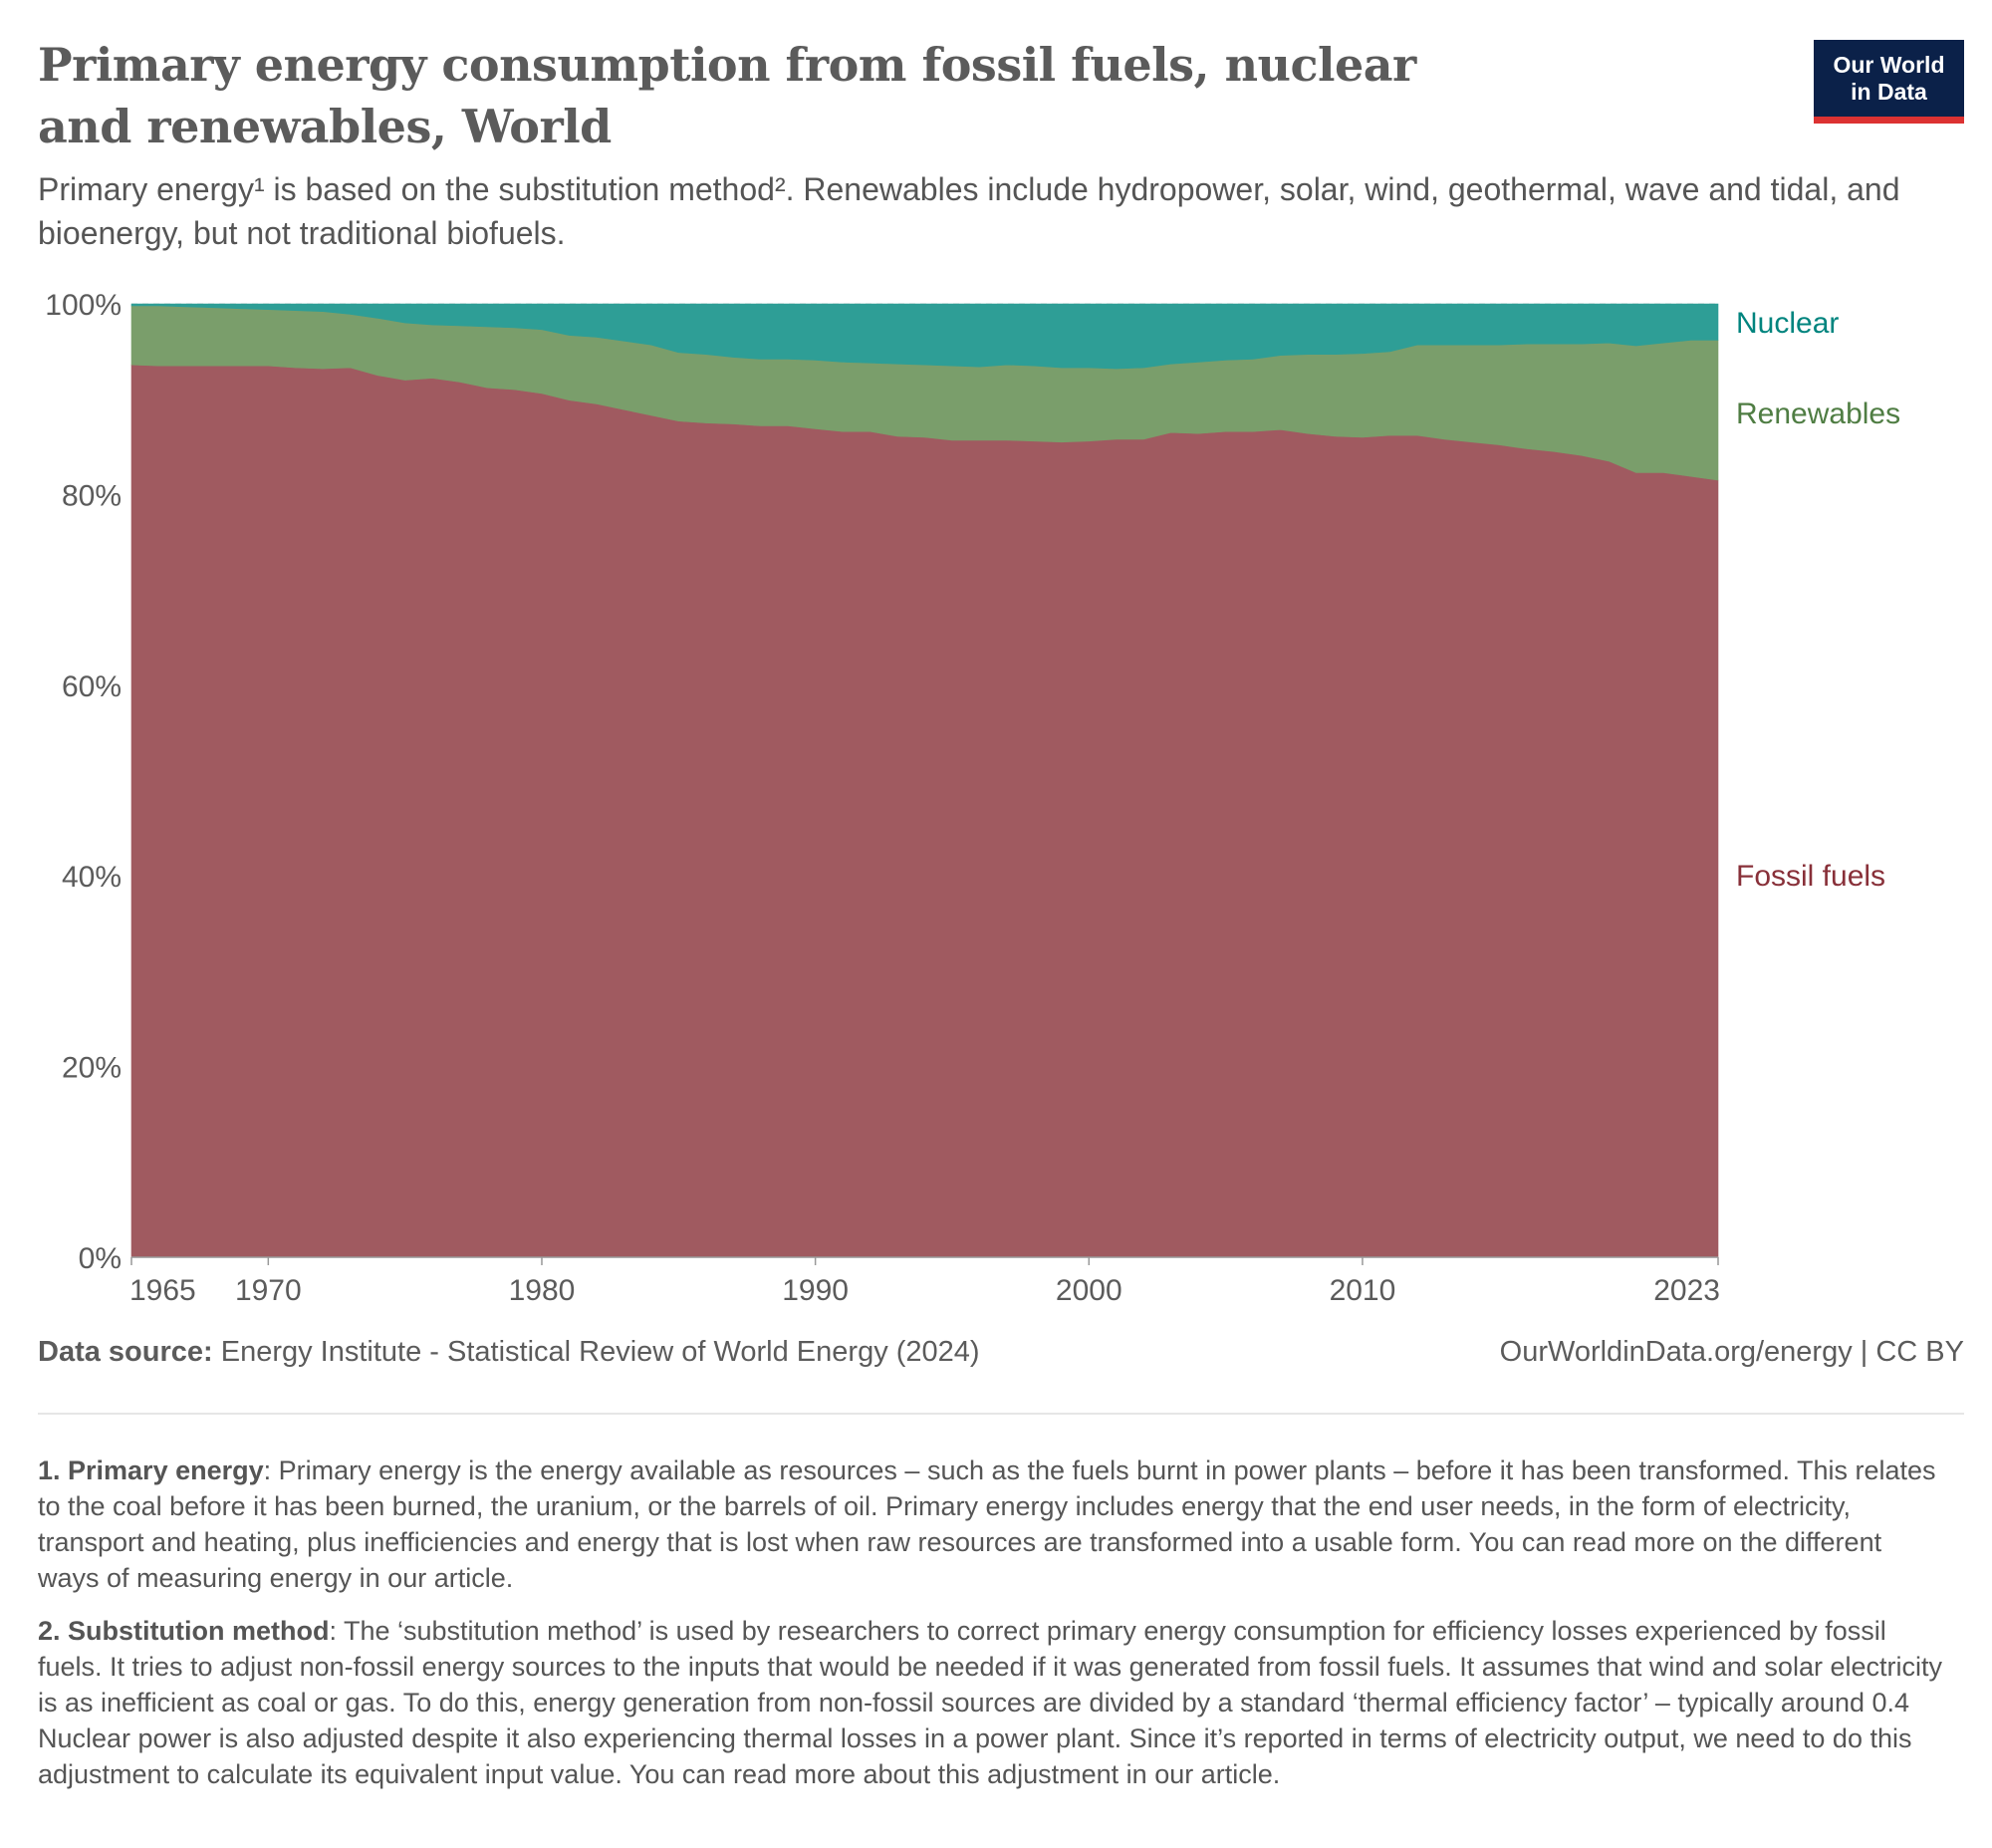  Describe the element at coordinates (815, 1291) in the screenshot. I see `x-tick-label: 1990` at that location.